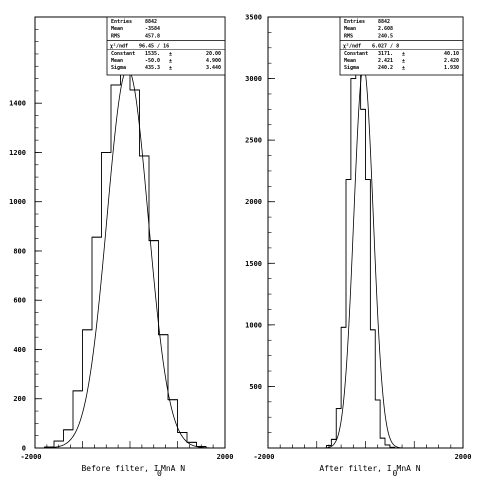 This screenshot has width=491, height=491. I want to click on y-tick-label: 3500, so click(253, 18).